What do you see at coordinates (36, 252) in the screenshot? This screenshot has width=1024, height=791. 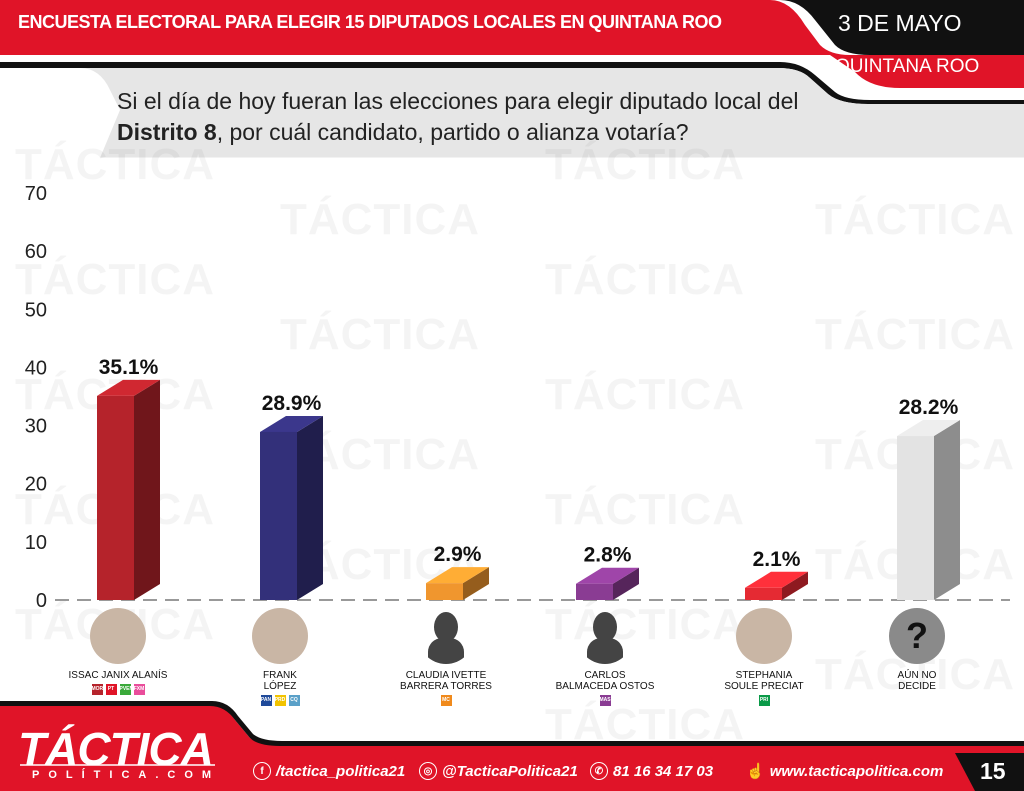 I see `y-tick-label: 60` at bounding box center [36, 252].